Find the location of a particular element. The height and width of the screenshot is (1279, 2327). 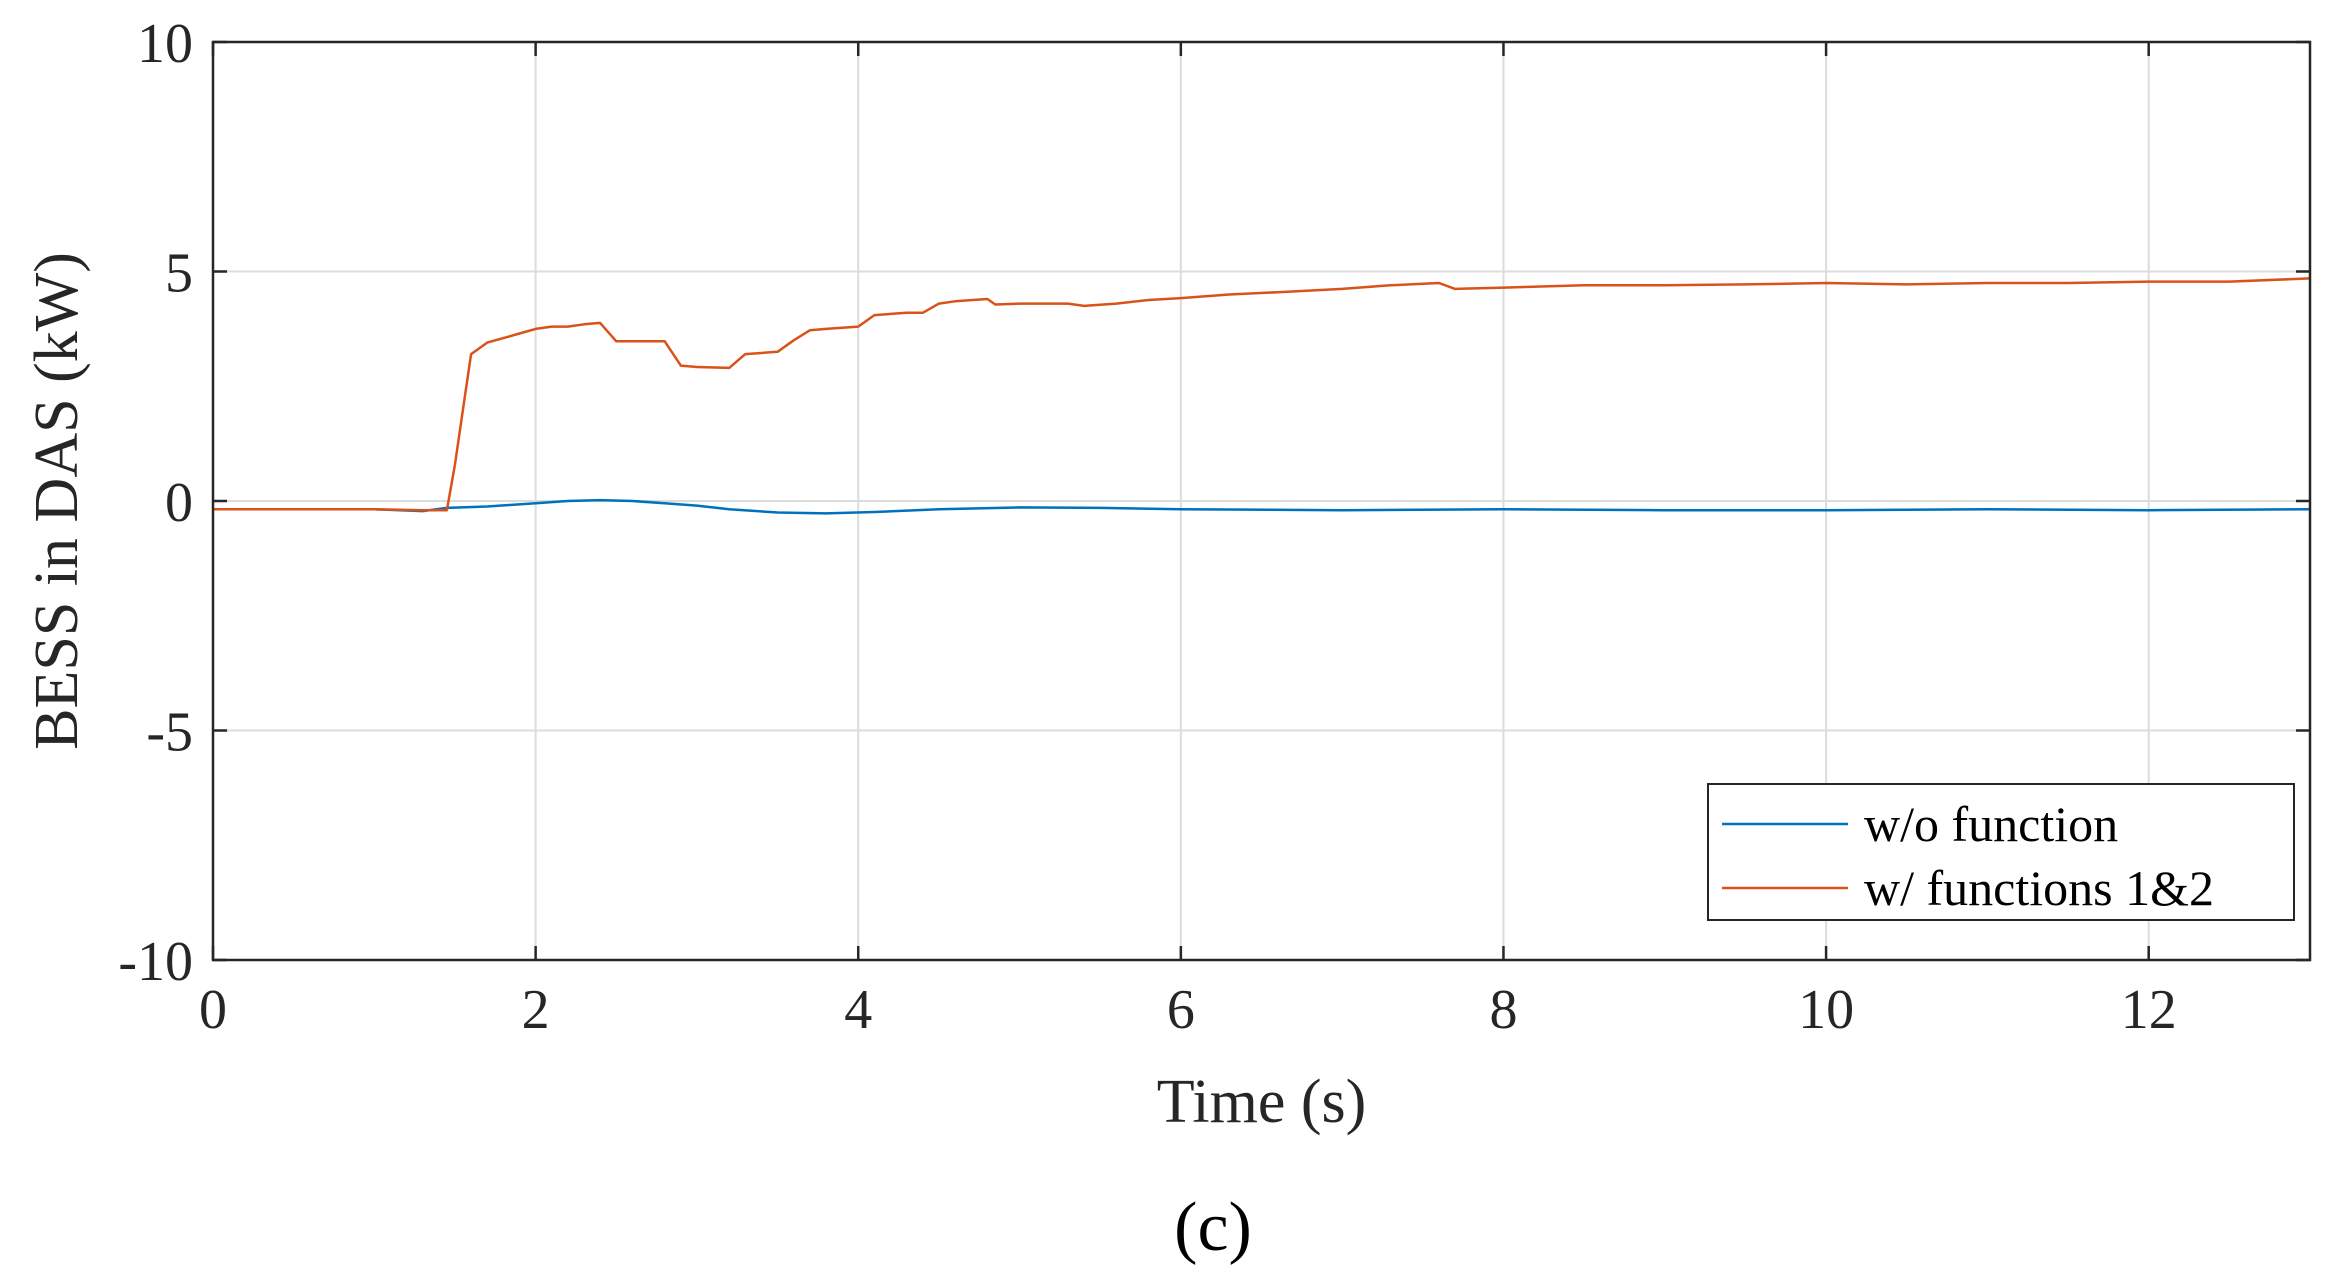

legend: w/o function w/ functions 1&2 is located at coordinates (2001, 852).